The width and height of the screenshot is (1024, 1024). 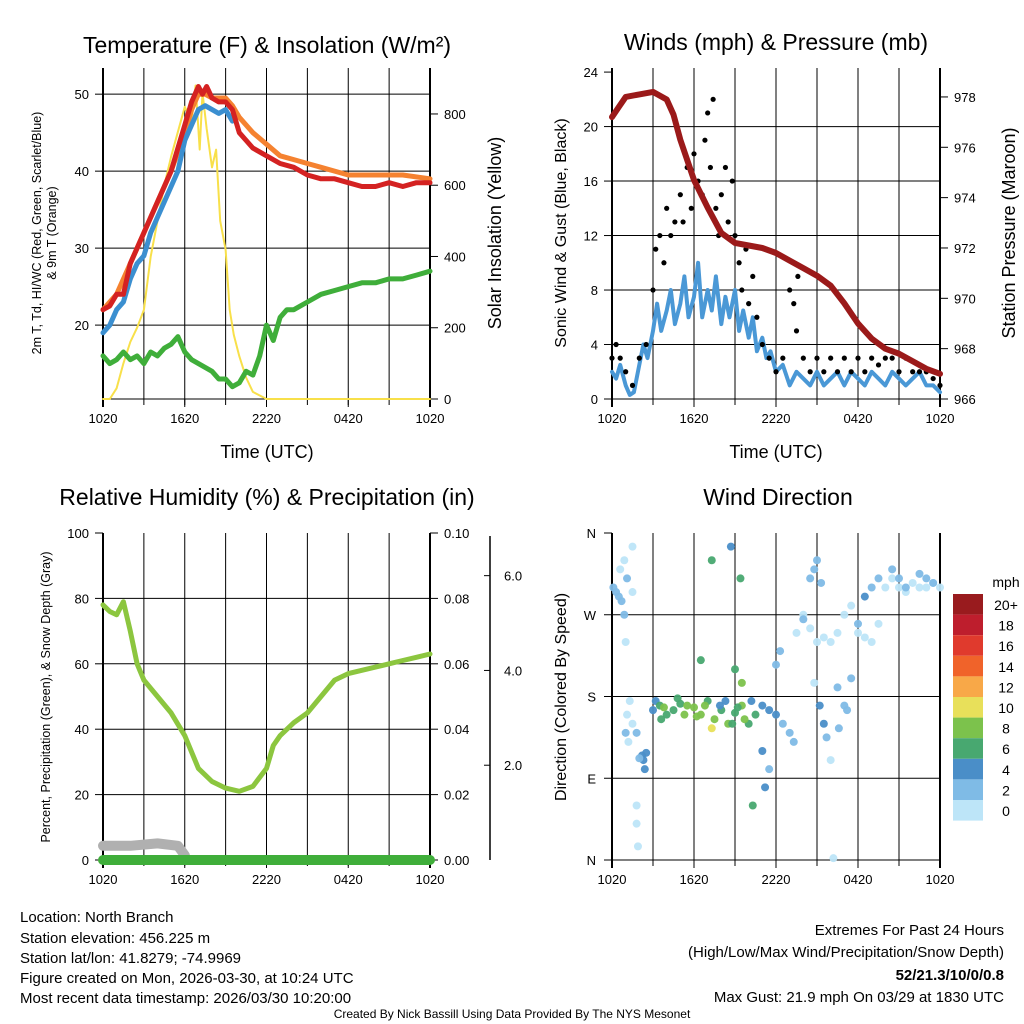 I want to click on temperature-x-label: Time (UTC), so click(x=266, y=452).